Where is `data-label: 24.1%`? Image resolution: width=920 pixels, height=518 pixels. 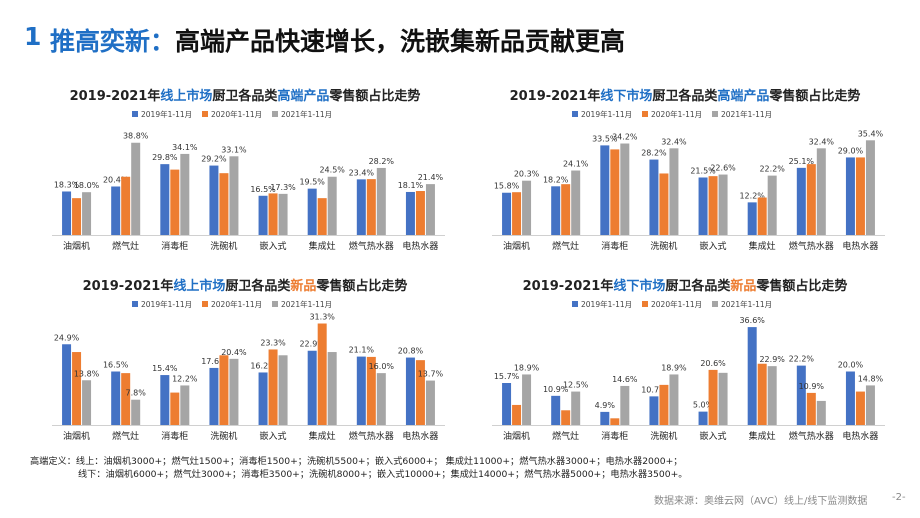
data-label: 24.1% is located at coordinates (576, 164).